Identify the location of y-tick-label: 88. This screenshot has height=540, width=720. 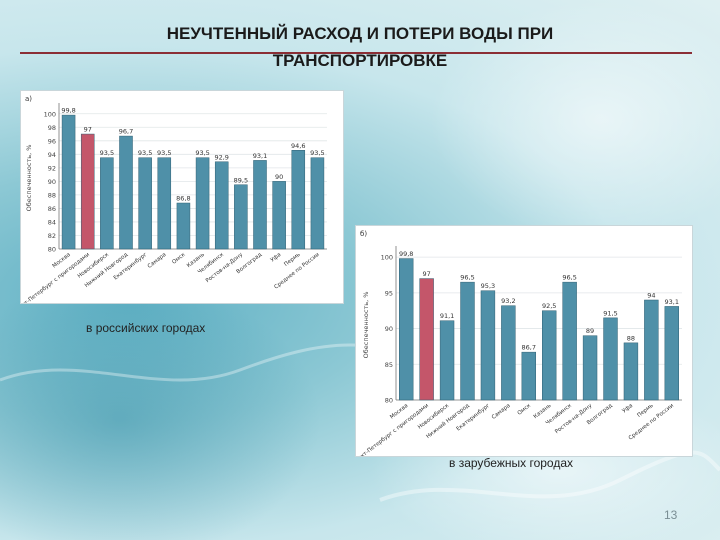
(52, 195).